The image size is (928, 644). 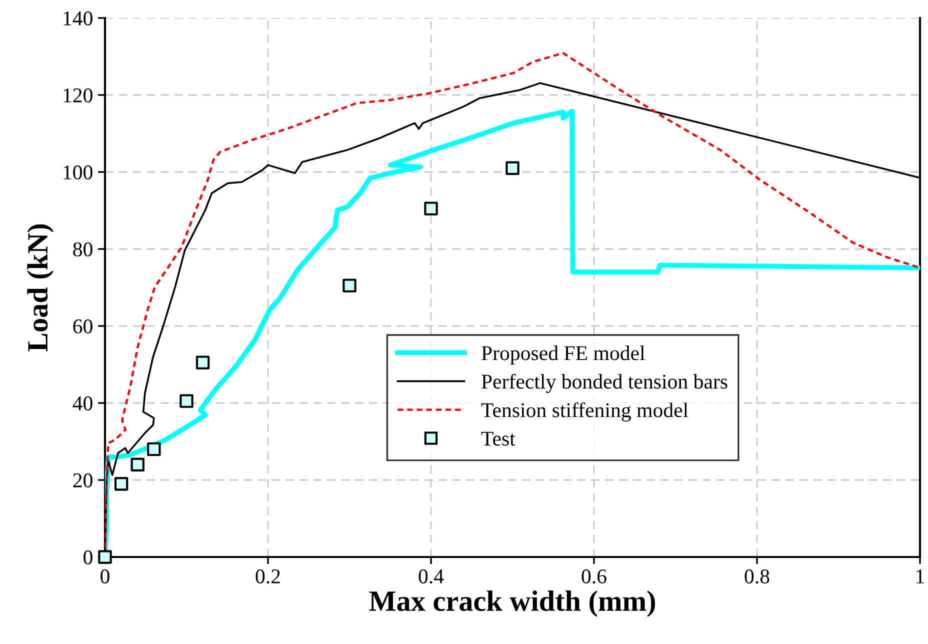 I want to click on x-tick-label: 1, so click(x=920, y=577).